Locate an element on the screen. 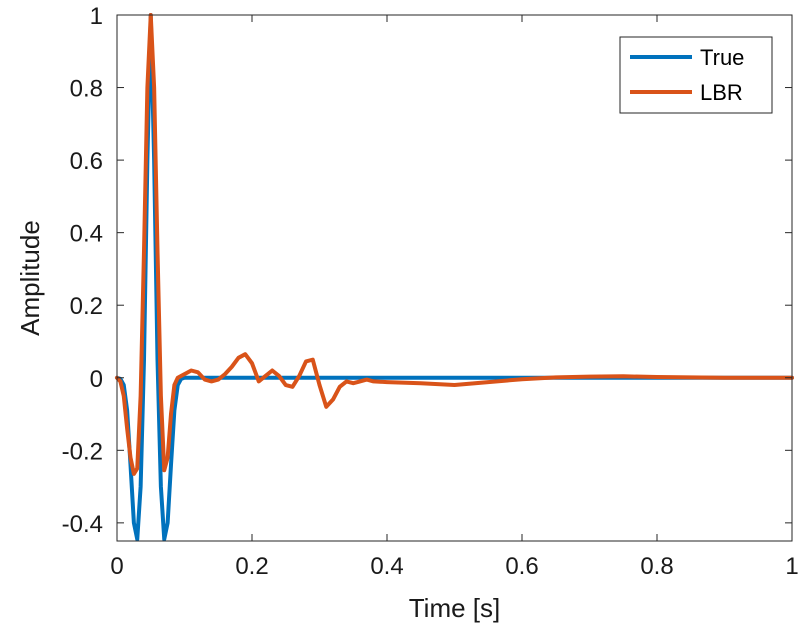 This screenshot has width=804, height=625. y-tick-label: 0 is located at coordinates (96, 379).